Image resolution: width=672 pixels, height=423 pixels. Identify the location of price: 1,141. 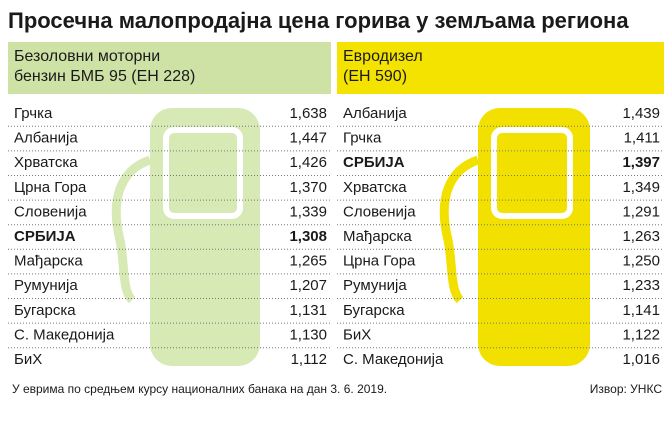
(641, 310).